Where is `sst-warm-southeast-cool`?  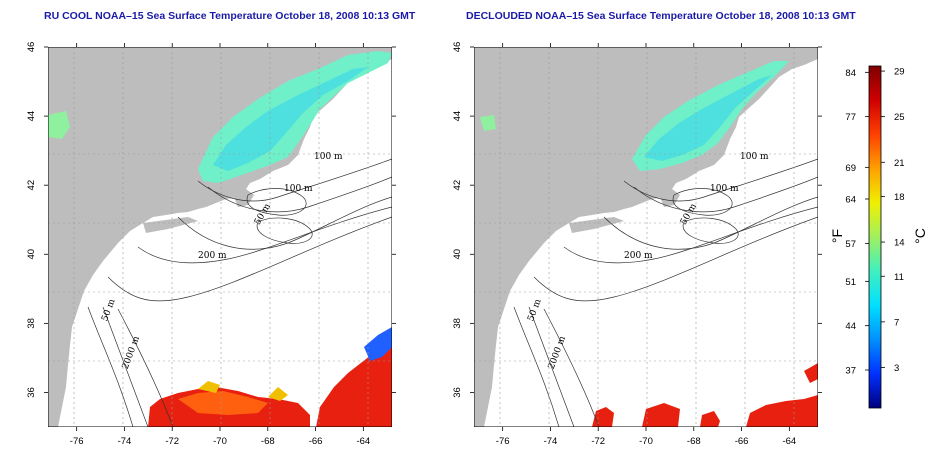
sst-warm-southeast-cool is located at coordinates (378, 344).